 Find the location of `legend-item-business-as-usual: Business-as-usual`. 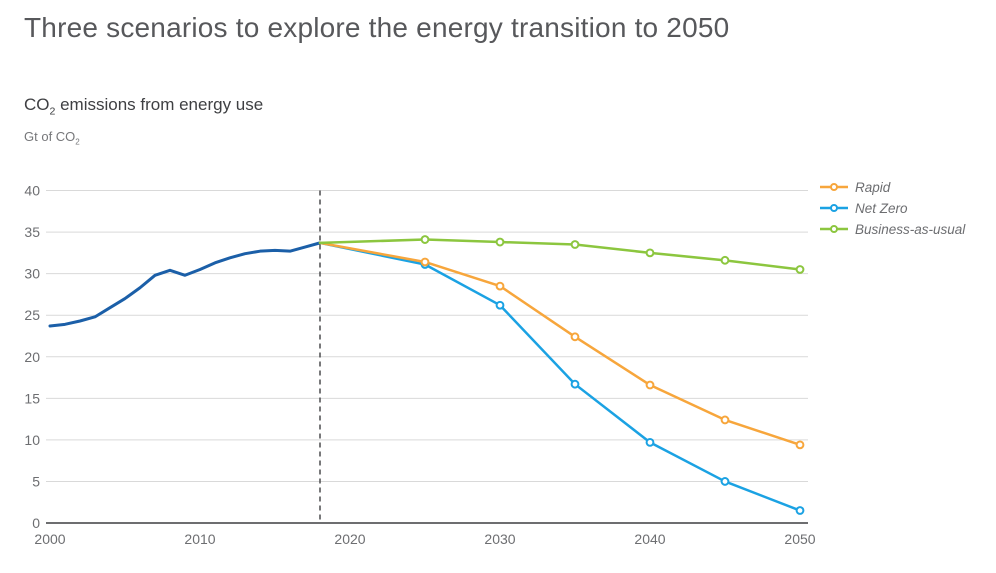

legend-item-business-as-usual: Business-as-usual is located at coordinates (892, 229).